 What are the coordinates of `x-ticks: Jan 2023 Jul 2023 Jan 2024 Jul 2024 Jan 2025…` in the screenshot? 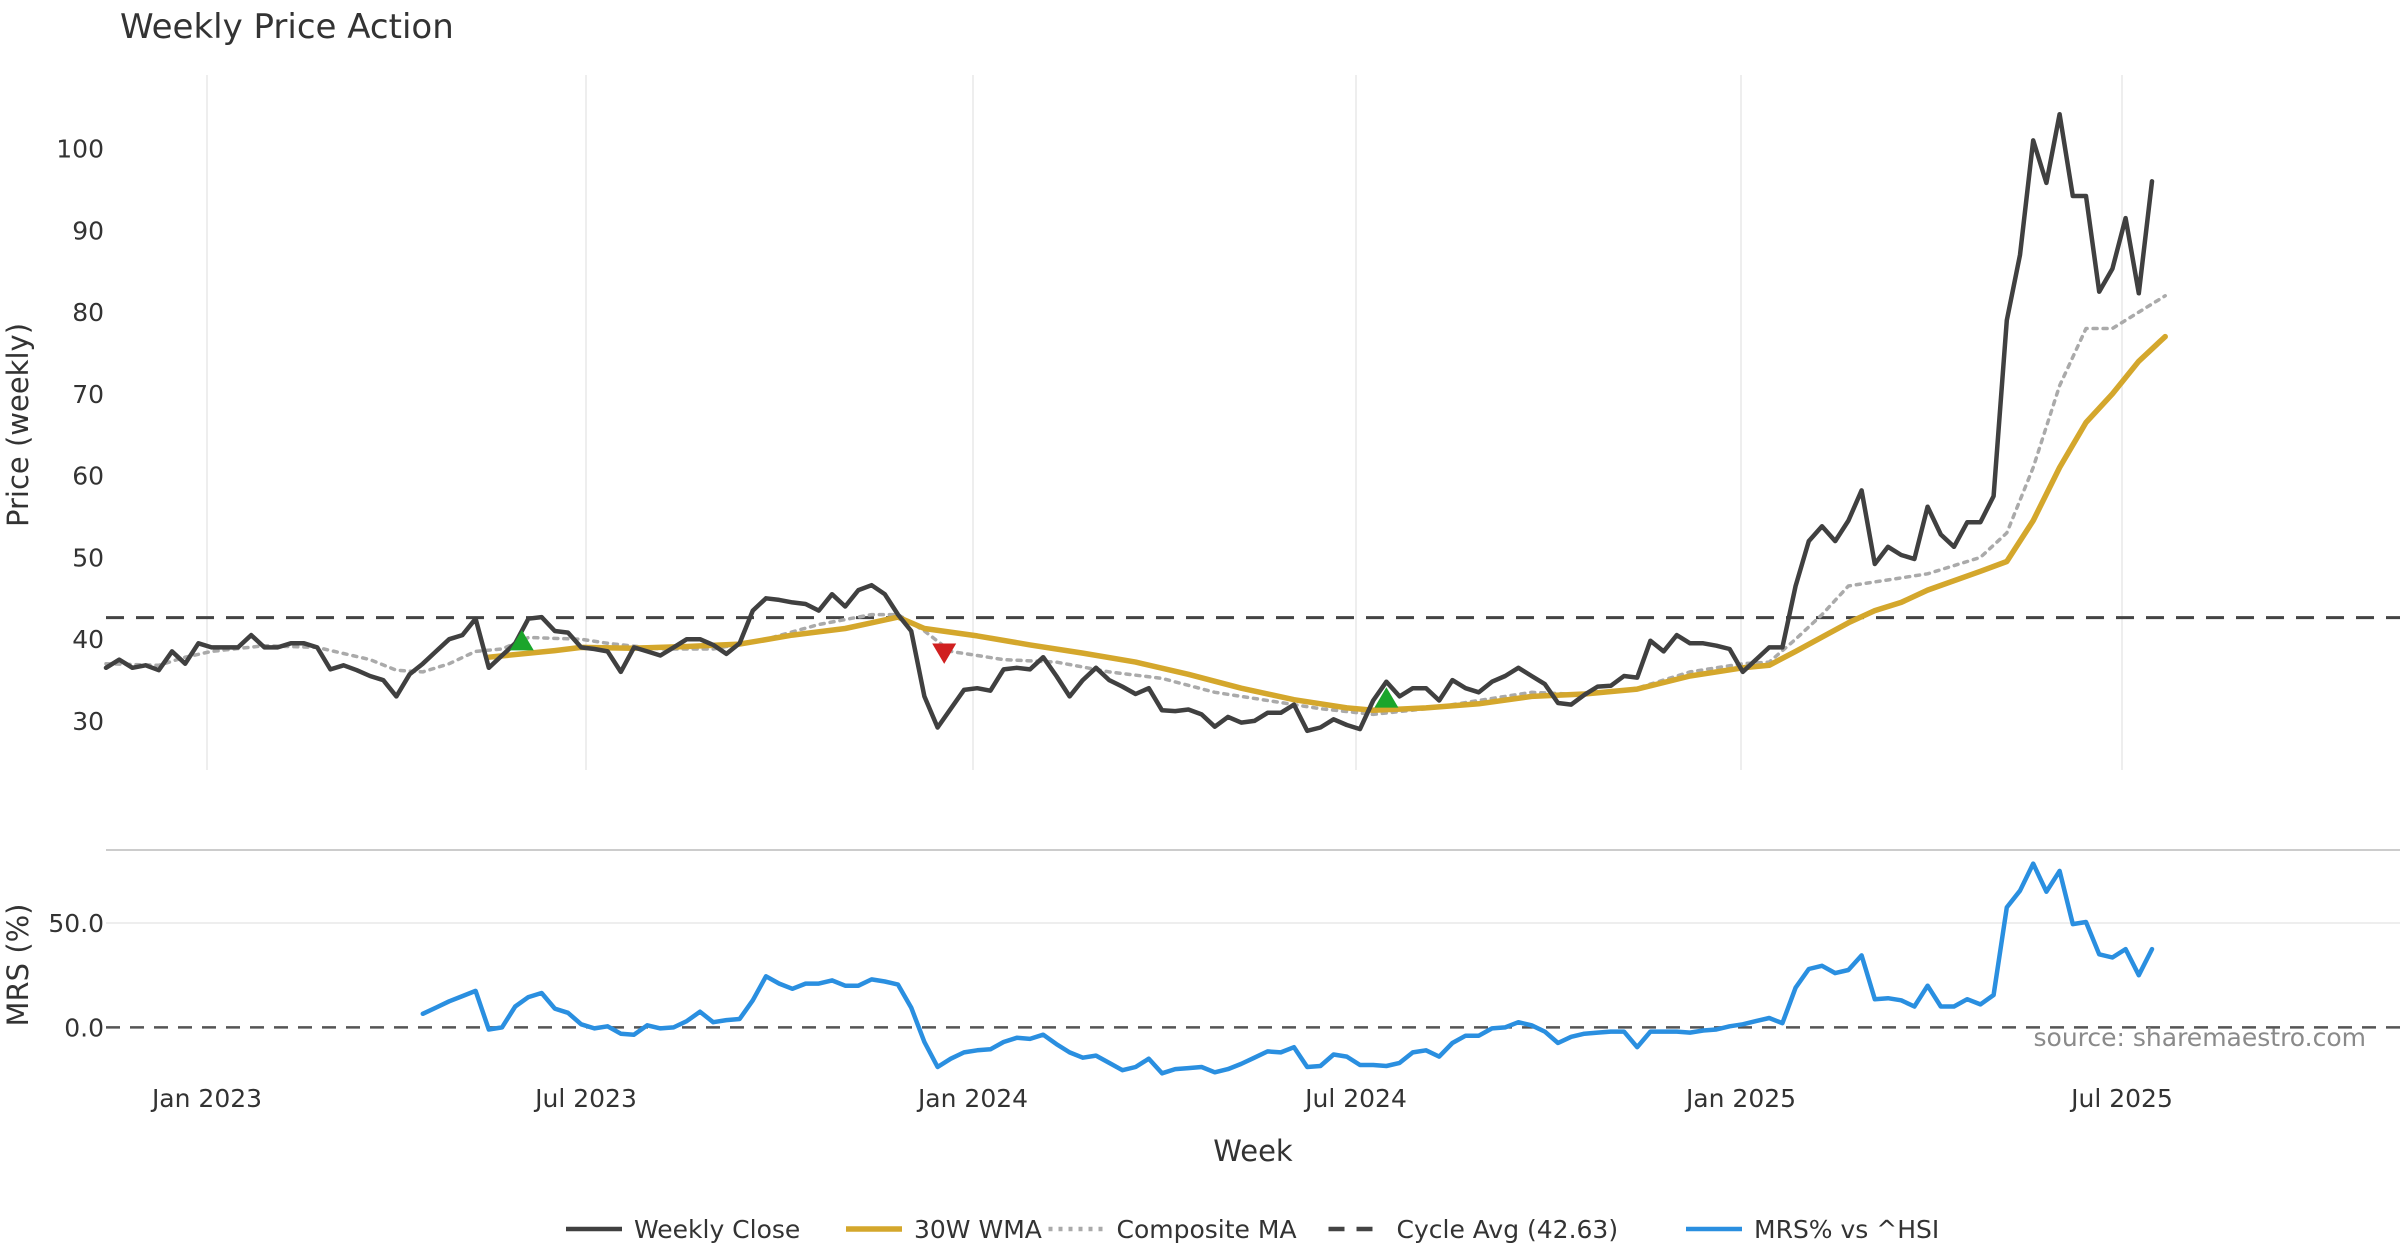 It's located at (1161, 1098).